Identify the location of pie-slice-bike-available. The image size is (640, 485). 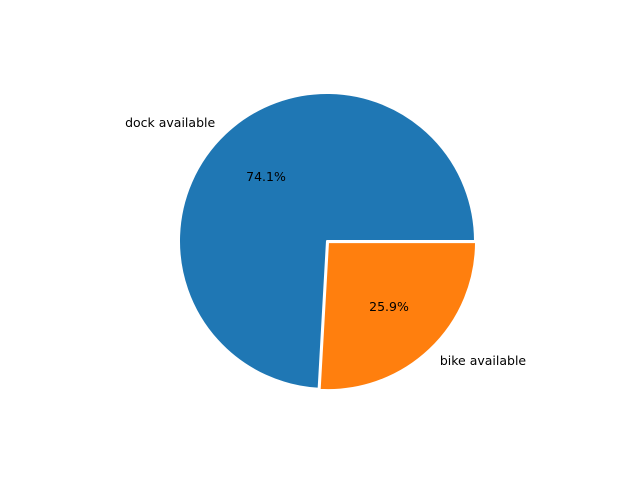
(398, 316).